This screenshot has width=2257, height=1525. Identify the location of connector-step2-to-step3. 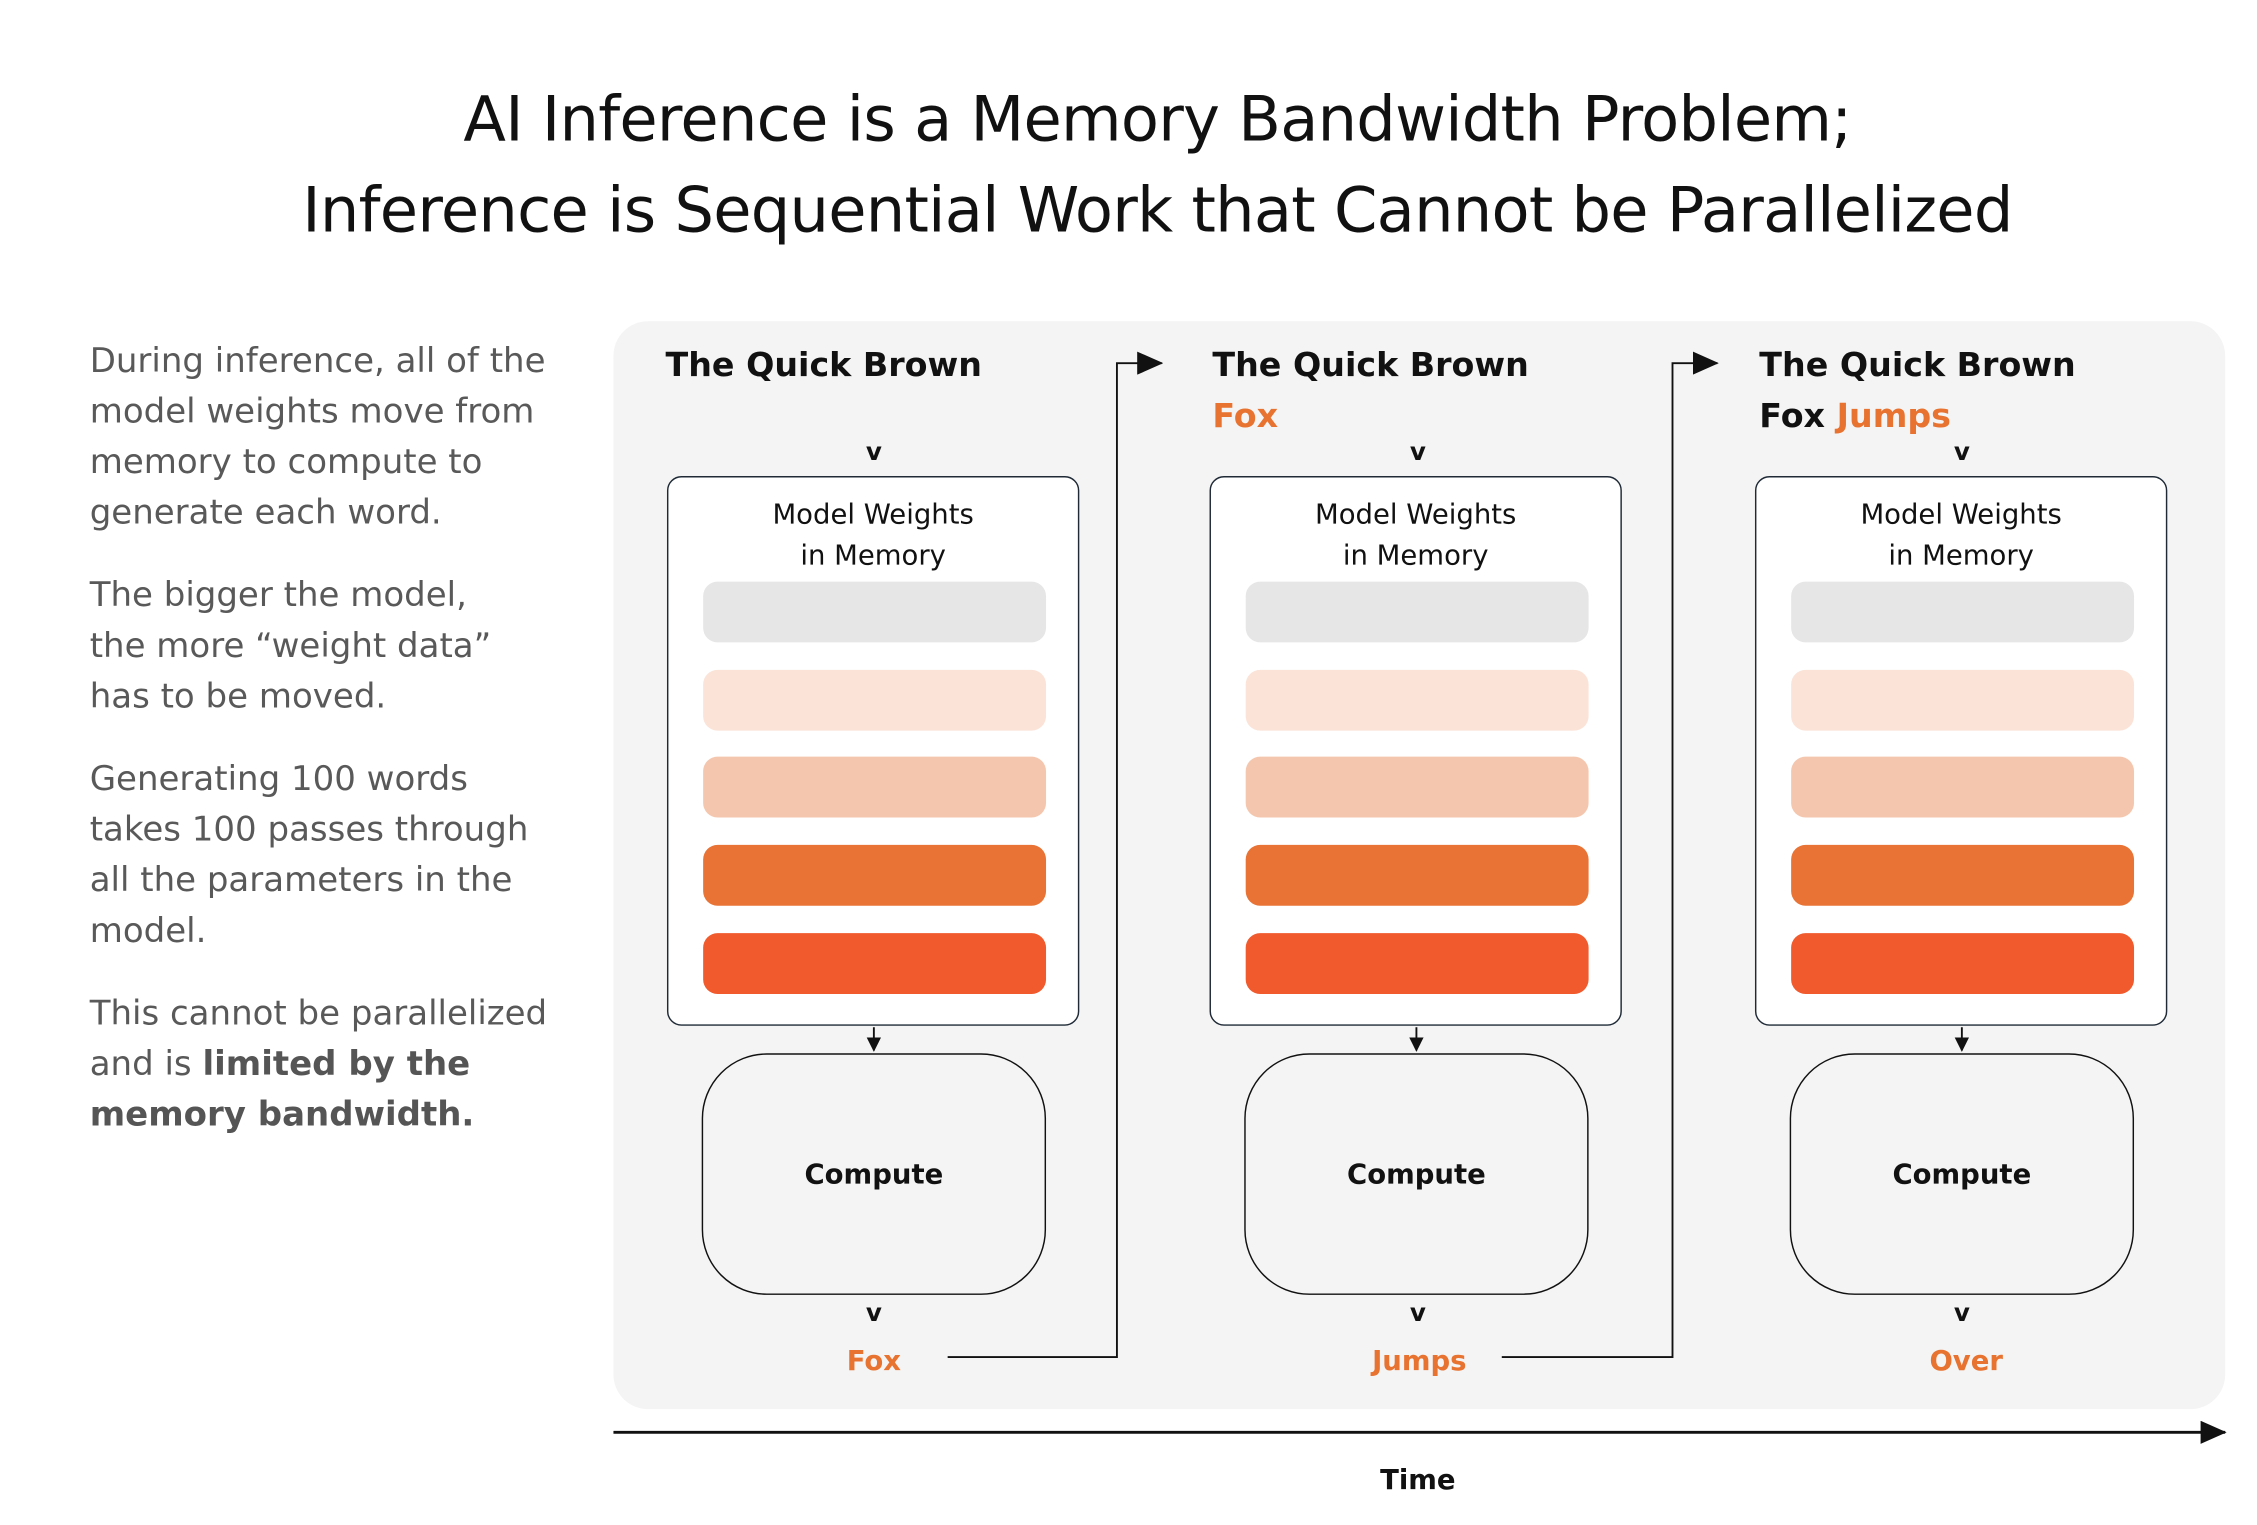
(1610, 855).